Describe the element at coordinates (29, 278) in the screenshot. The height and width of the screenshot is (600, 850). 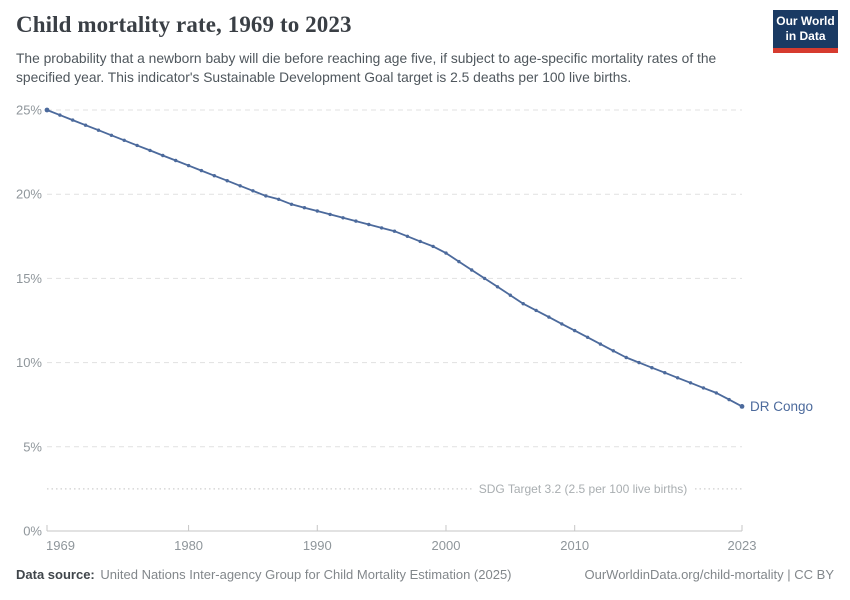
I see `y-axis-tick-label: 15%` at that location.